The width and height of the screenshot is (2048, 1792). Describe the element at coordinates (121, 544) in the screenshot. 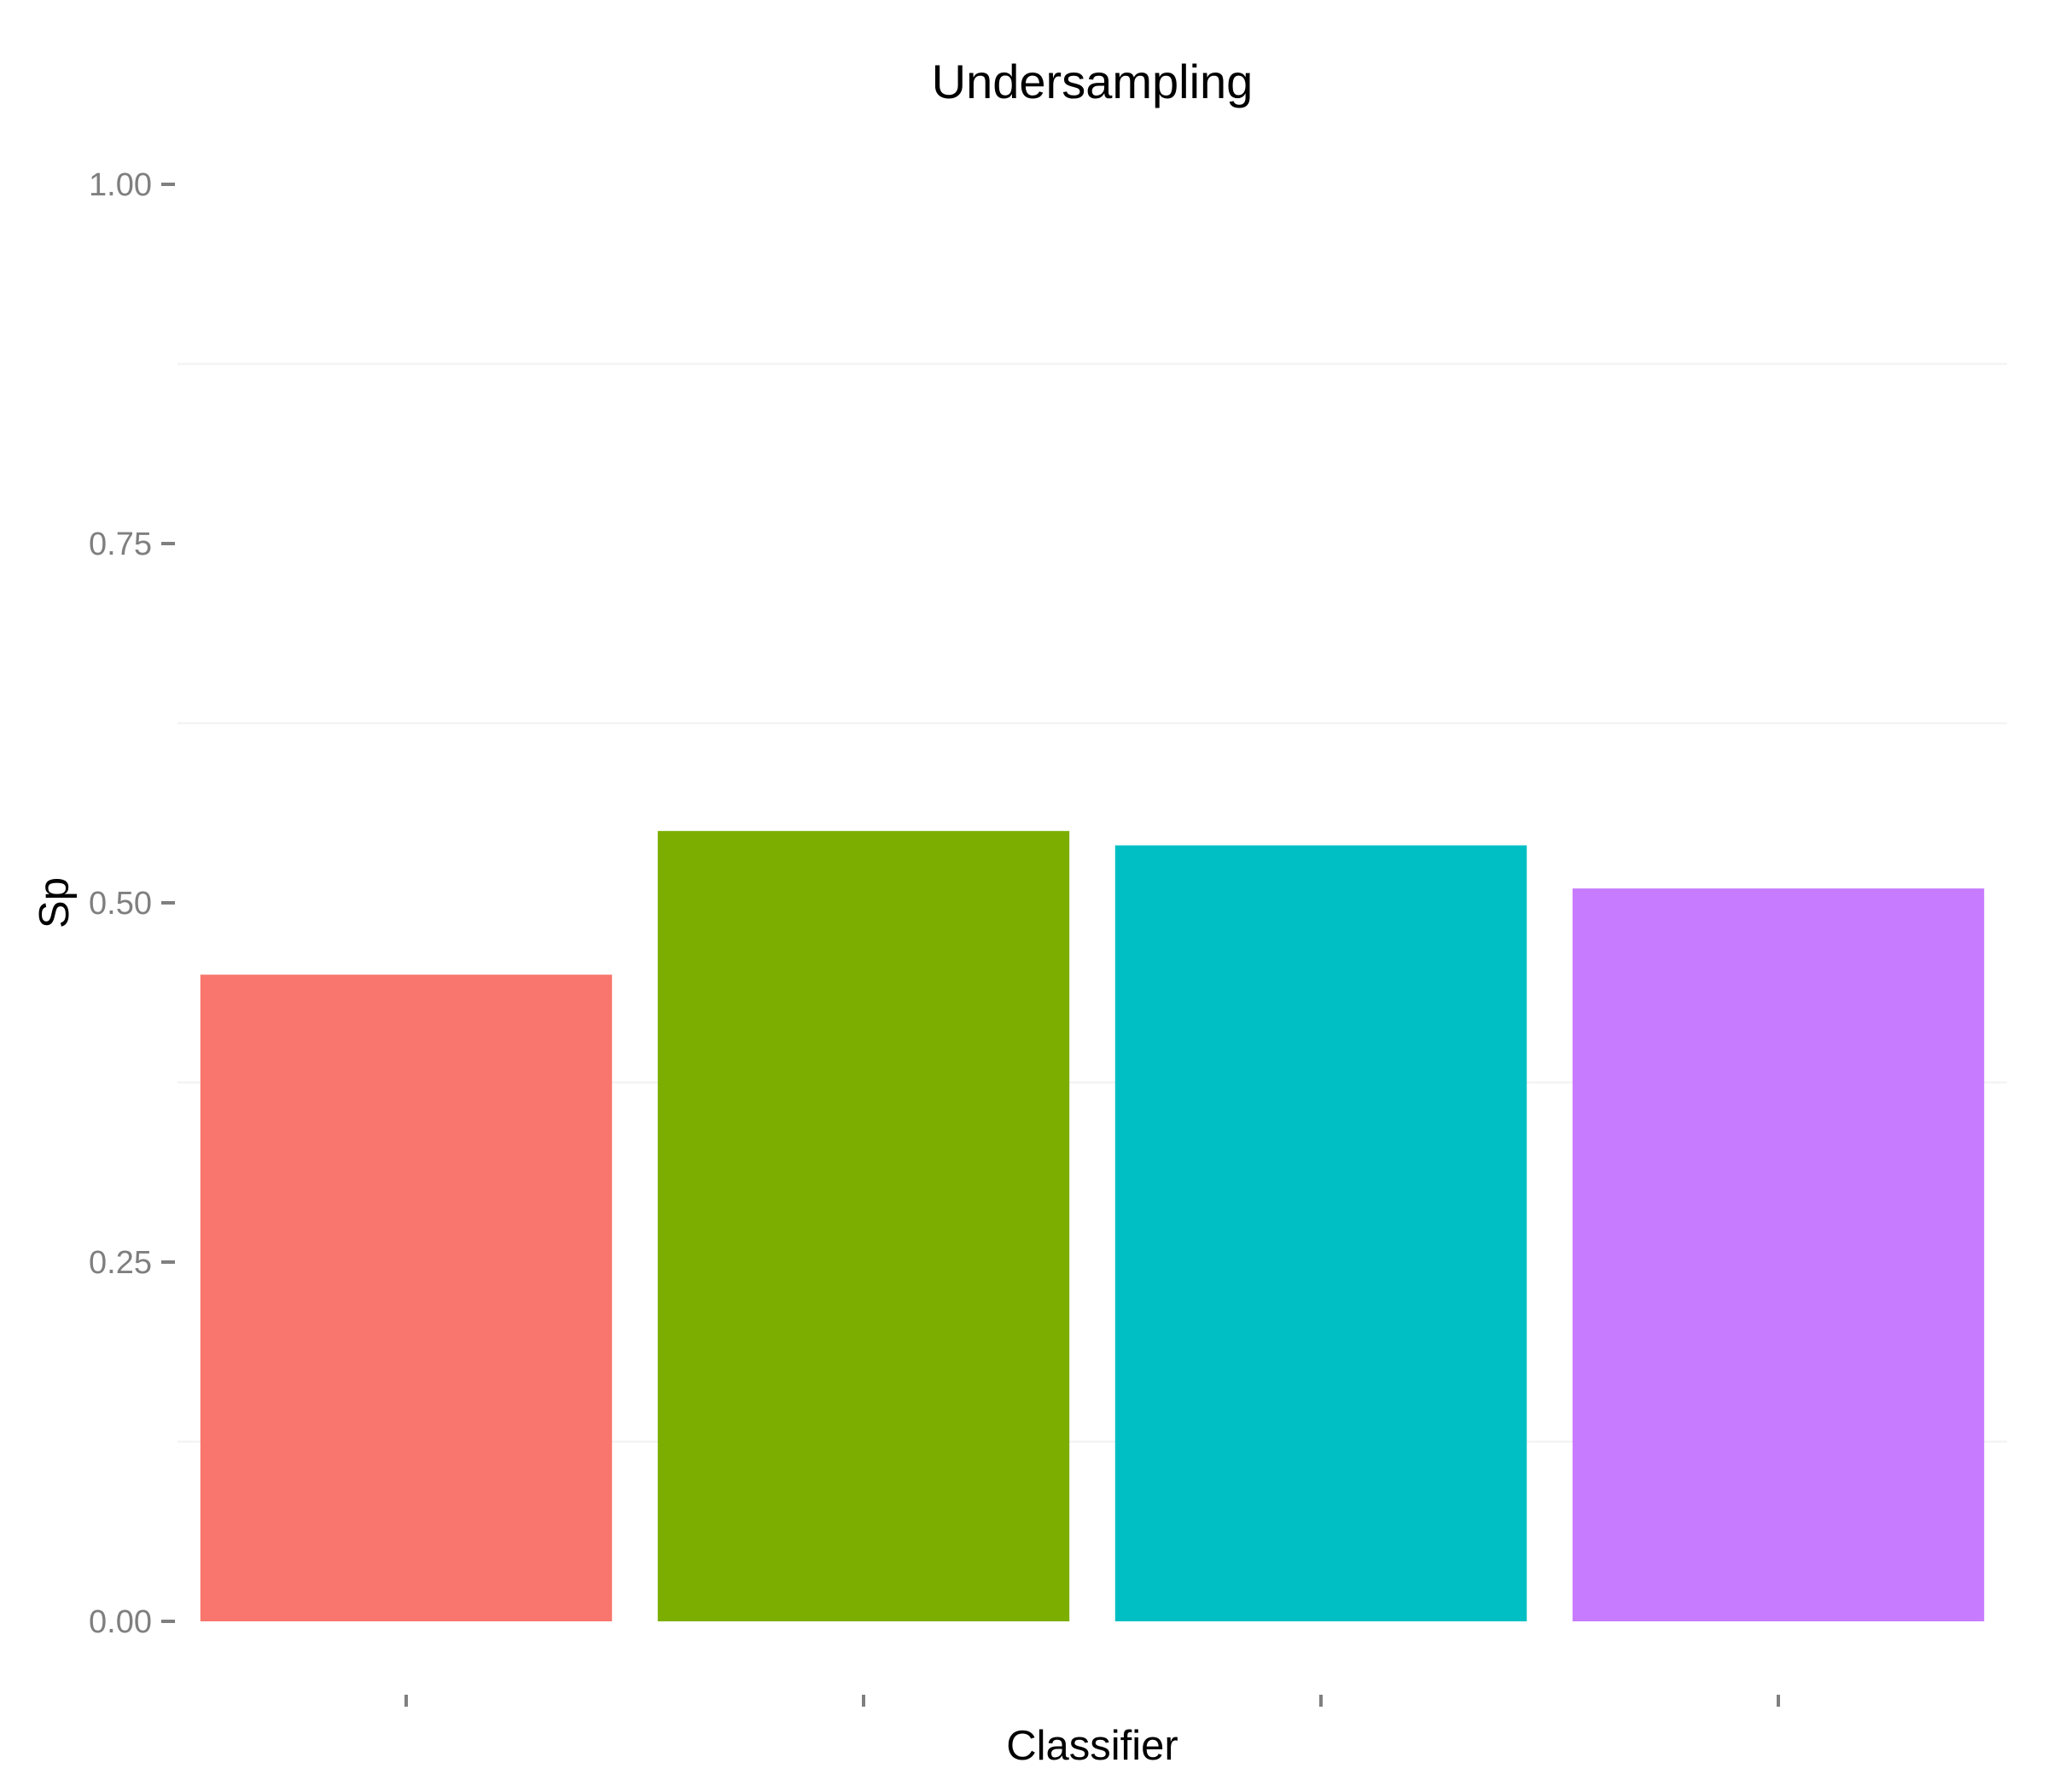

I see `y-tick-label: 0.75` at that location.